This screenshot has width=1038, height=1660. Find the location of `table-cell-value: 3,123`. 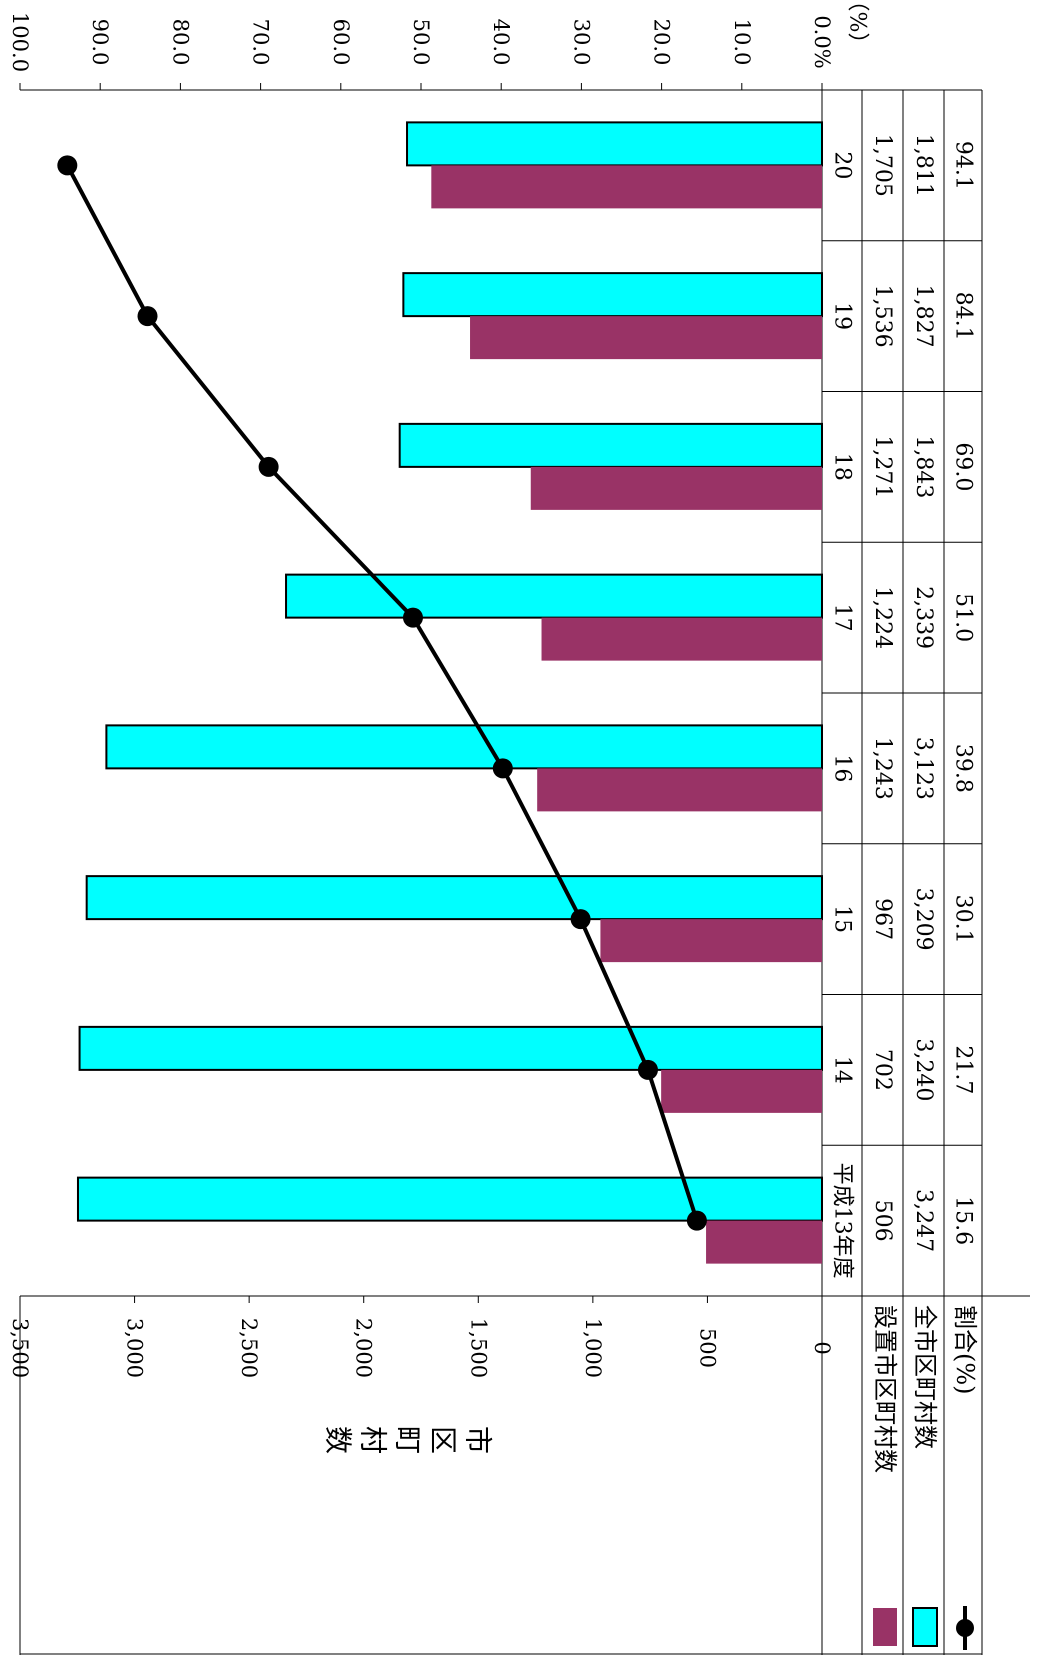

table-cell-value: 3,123 is located at coordinates (923, 768).